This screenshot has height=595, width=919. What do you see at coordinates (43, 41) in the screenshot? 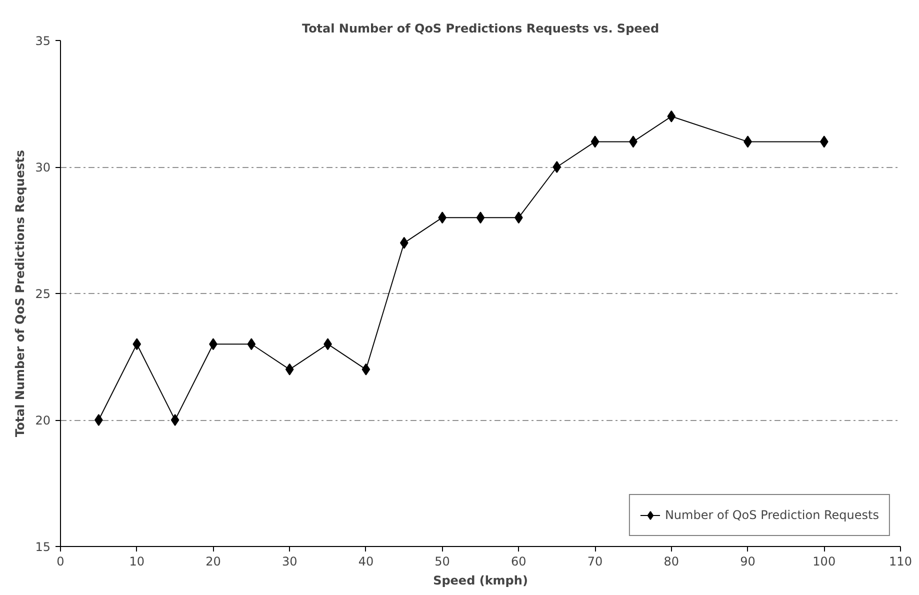
I see `y-tick-label: 35` at bounding box center [43, 41].